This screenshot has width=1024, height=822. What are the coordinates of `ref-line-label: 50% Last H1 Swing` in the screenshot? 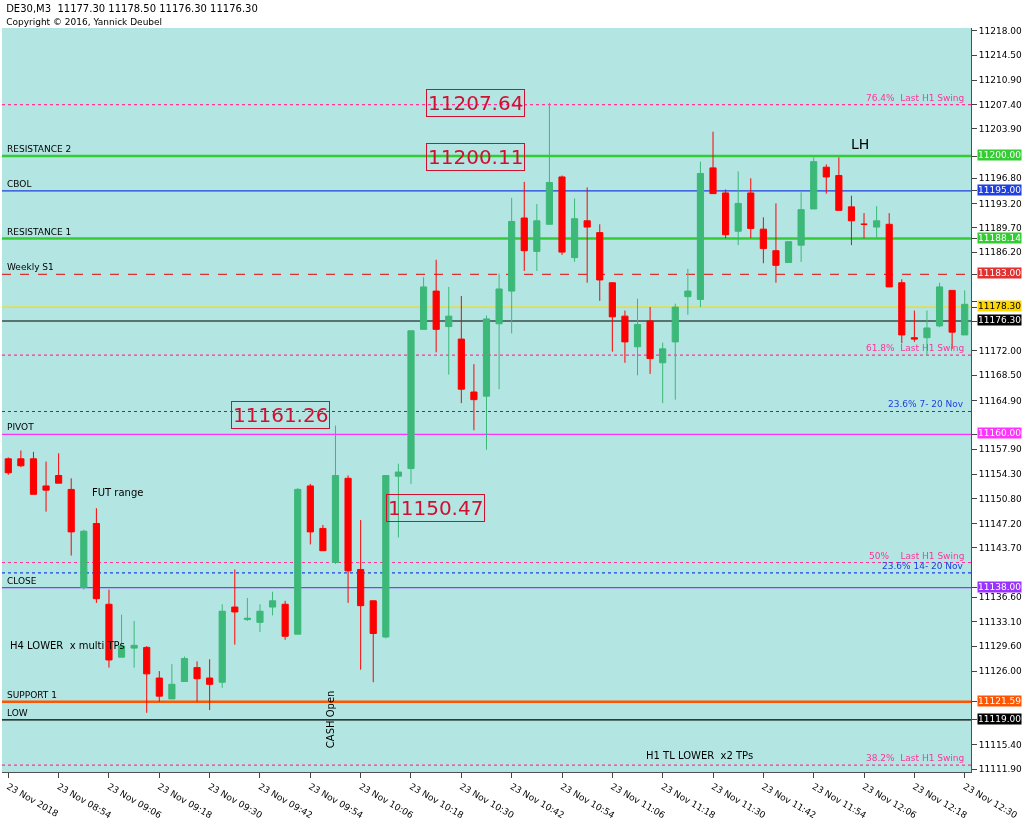 It's located at (917, 556).